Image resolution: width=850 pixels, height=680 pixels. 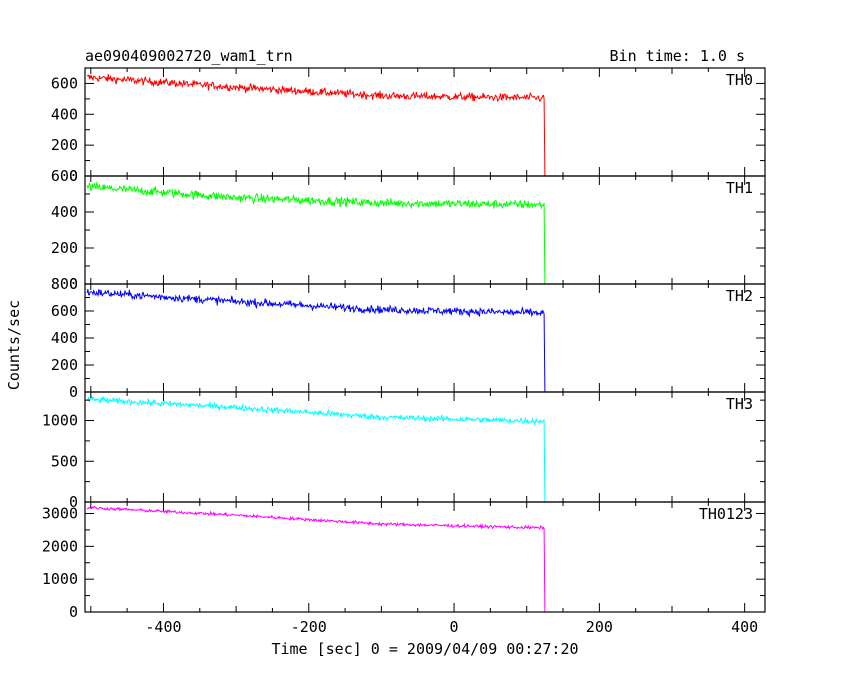 I want to click on panel-th0: 0 200 400 600 TH0, so click(x=408, y=126).